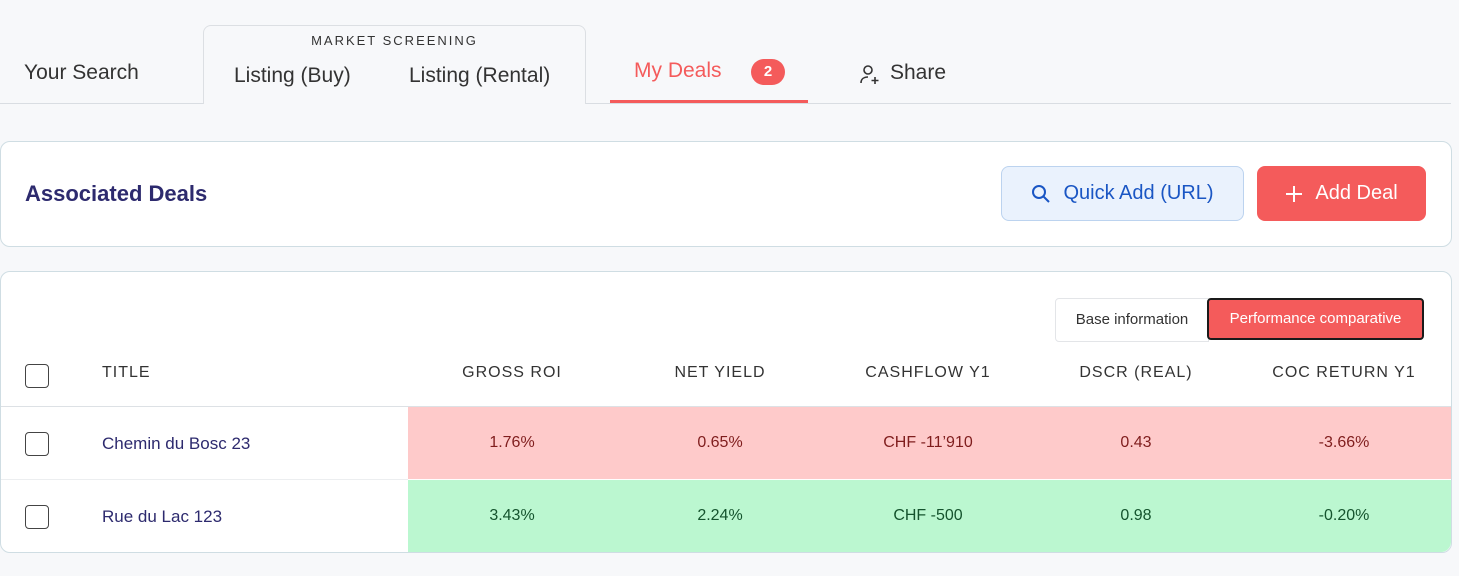 The image size is (1459, 576). I want to click on column-header: TITLE, so click(126, 372).